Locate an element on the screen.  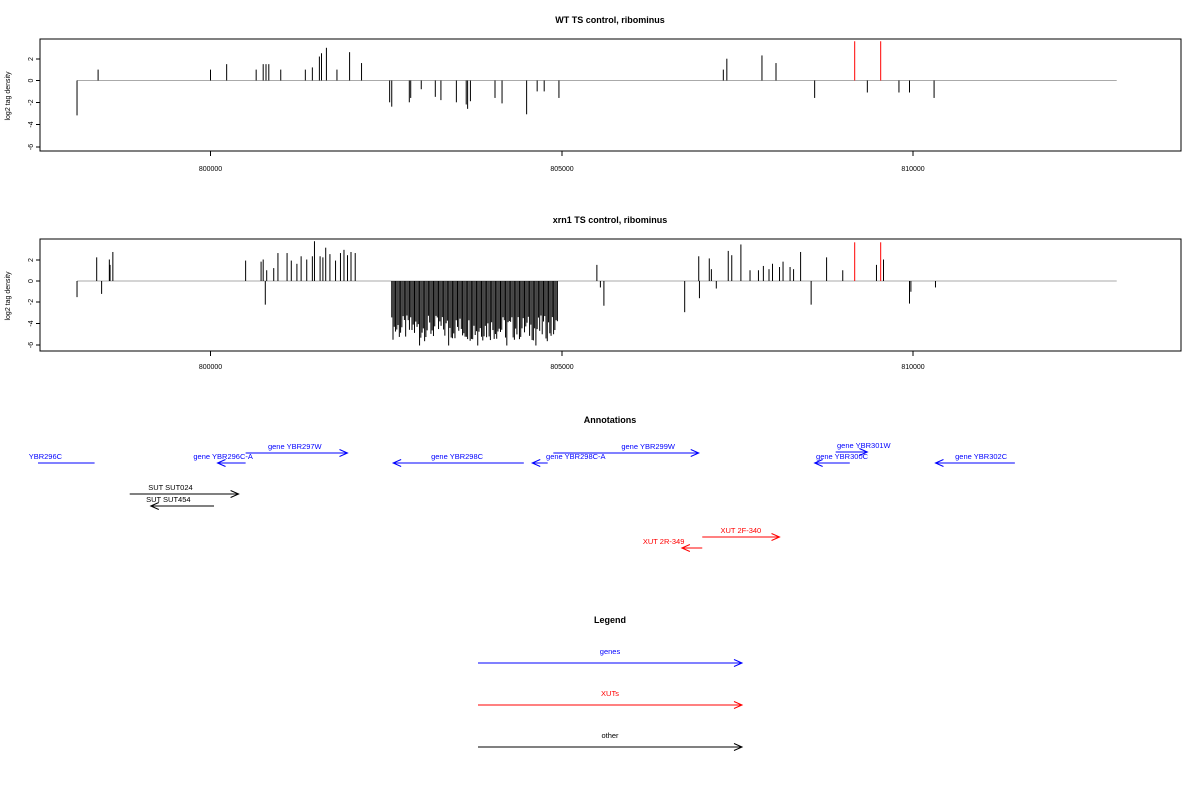
annotation-gene: gene YBR301W is located at coordinates (863, 448).